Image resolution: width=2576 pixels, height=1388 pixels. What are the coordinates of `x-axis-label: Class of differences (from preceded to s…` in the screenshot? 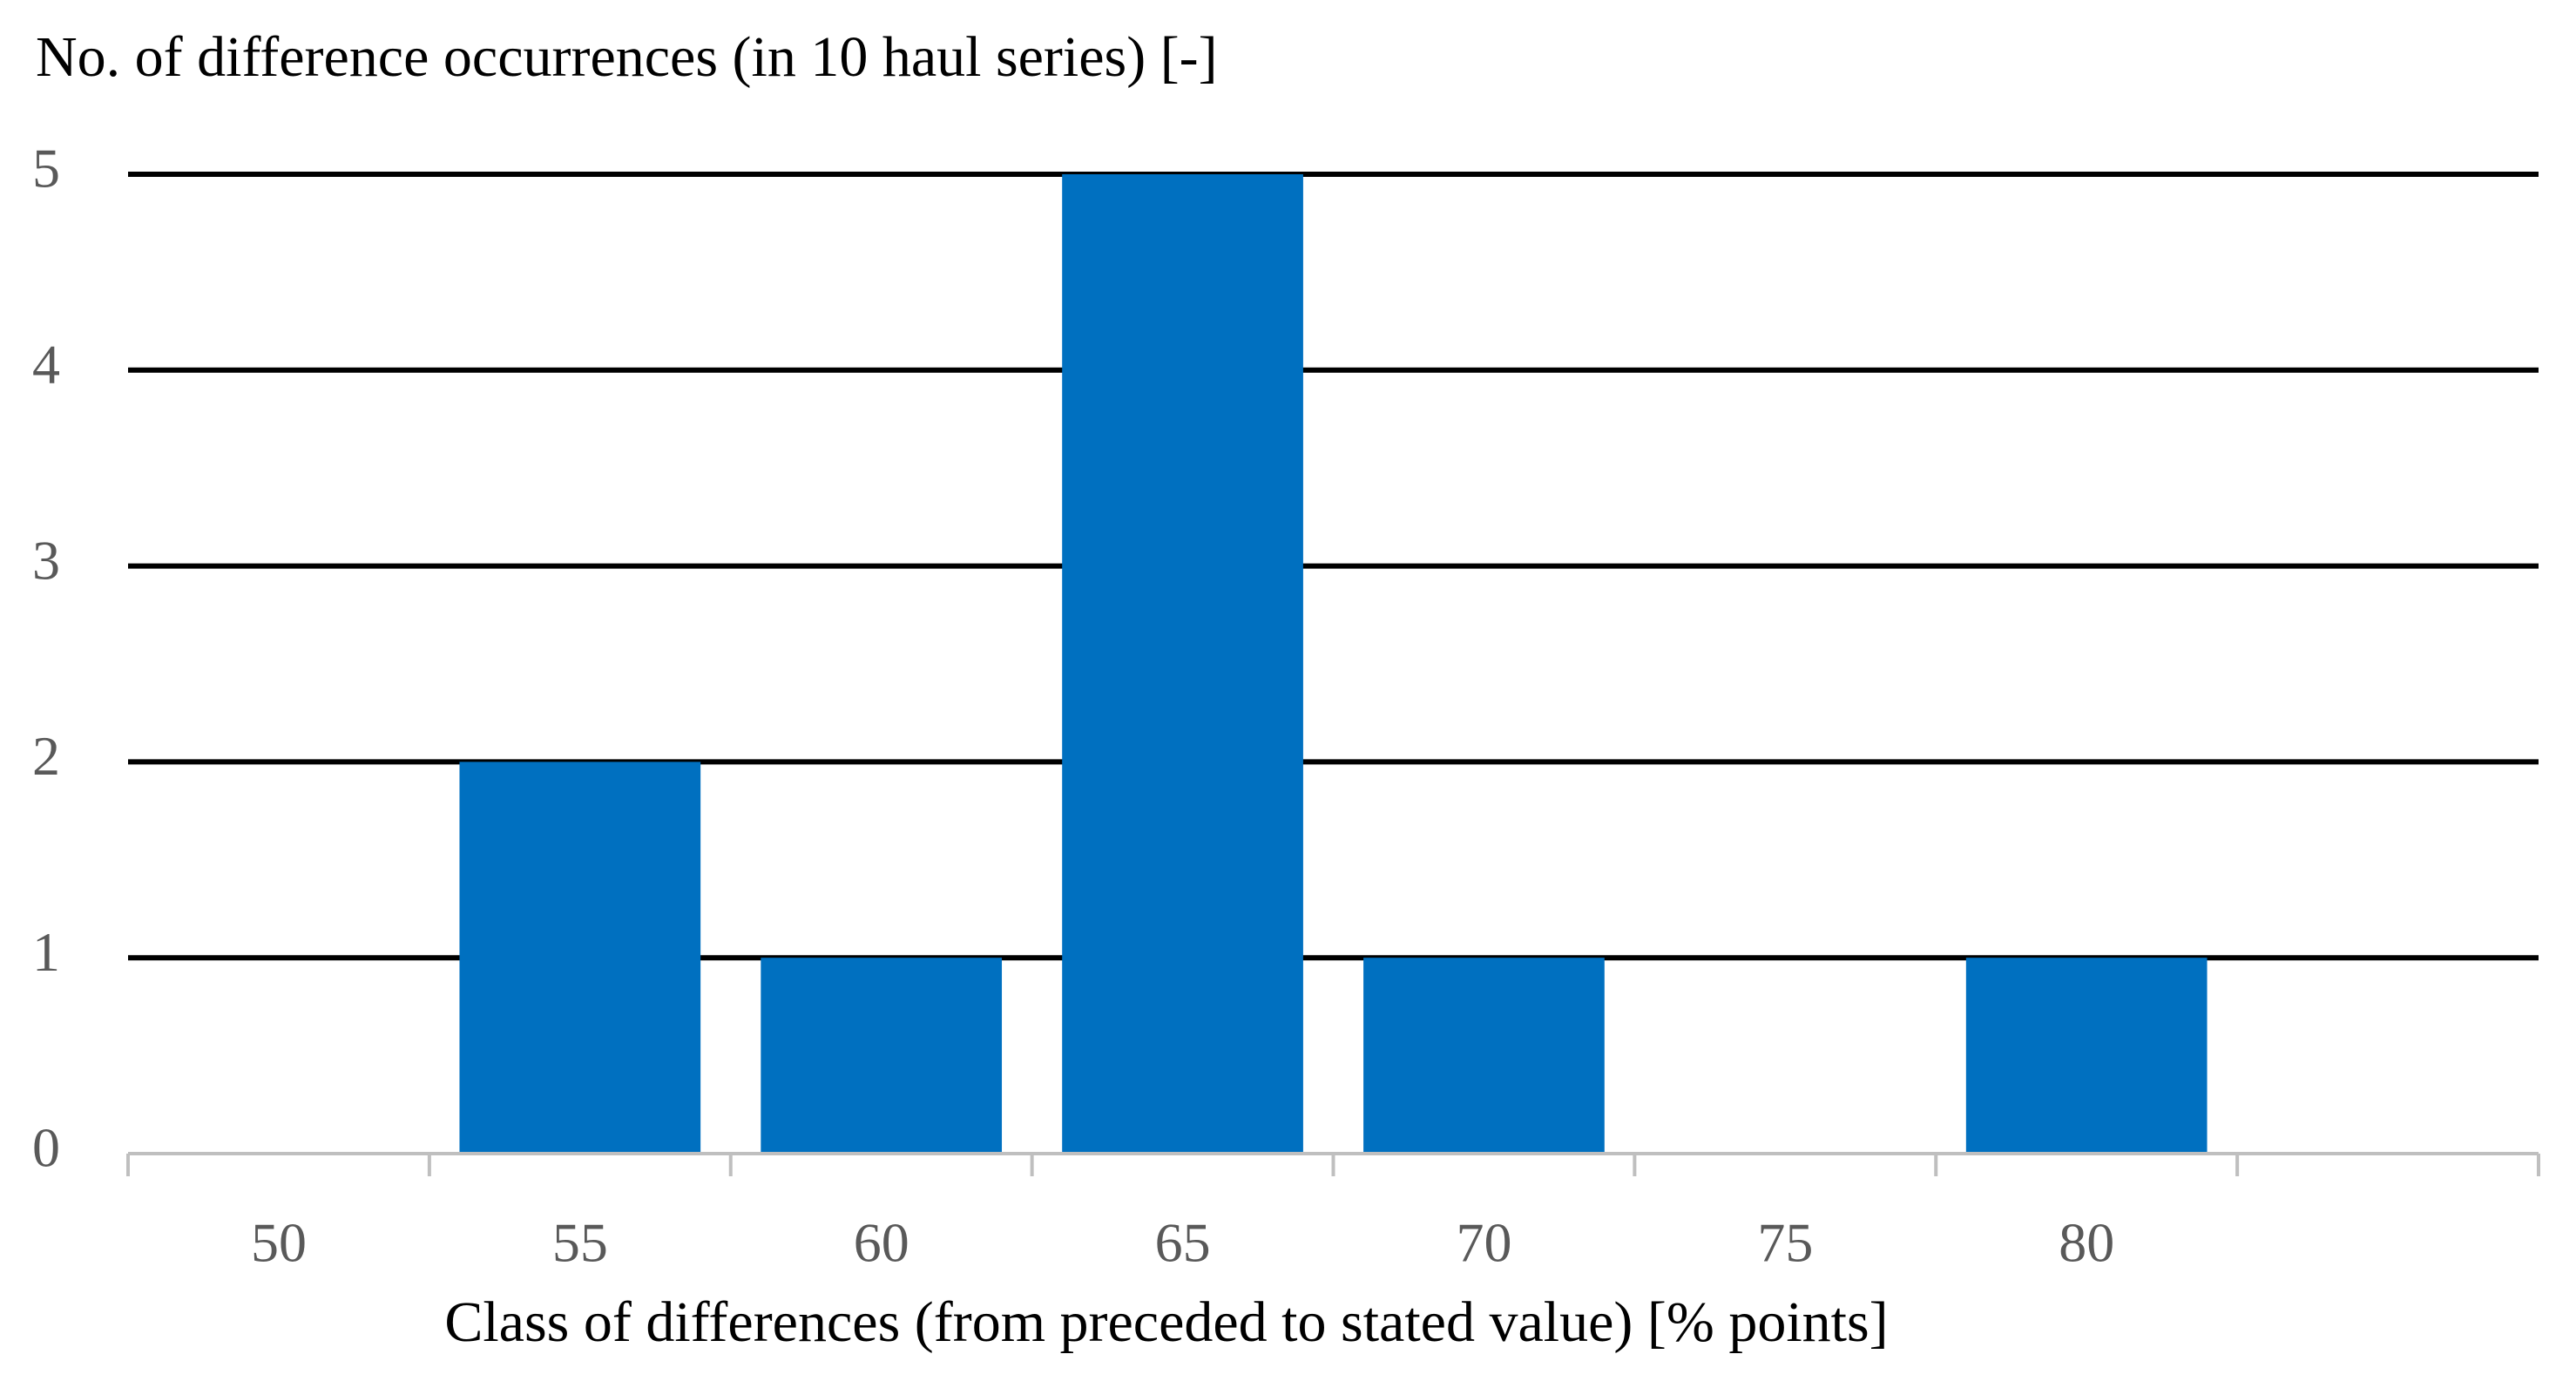 It's located at (1166, 1322).